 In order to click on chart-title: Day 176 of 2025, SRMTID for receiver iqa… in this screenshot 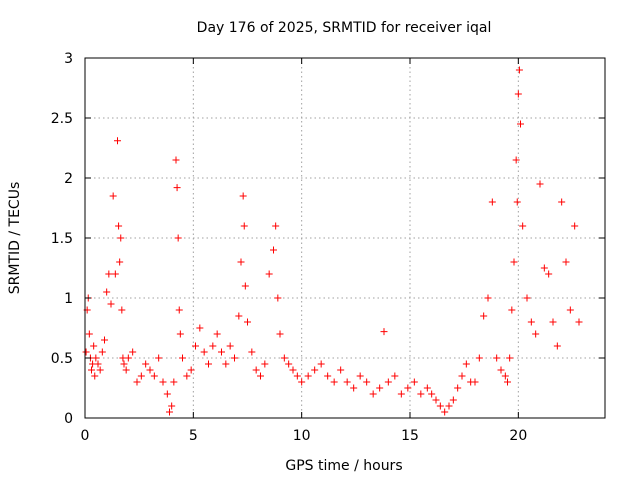, I will do `click(344, 28)`.